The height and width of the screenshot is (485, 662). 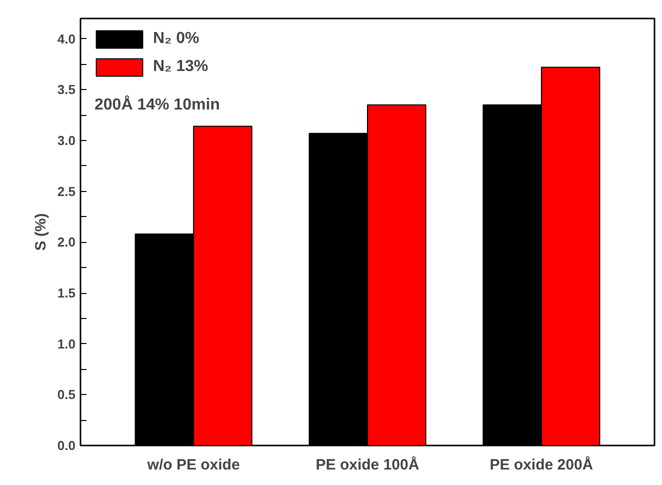 What do you see at coordinates (66, 344) in the screenshot?
I see `y-tick-label: 1.0` at bounding box center [66, 344].